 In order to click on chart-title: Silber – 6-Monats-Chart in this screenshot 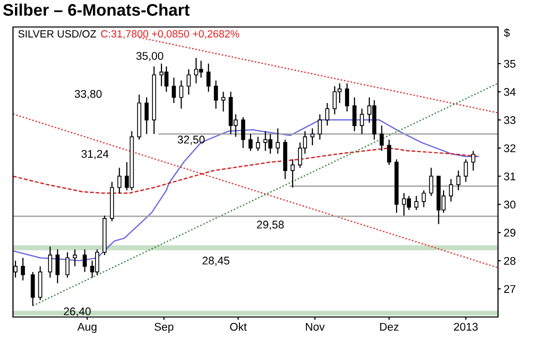, I will do `click(96, 10)`.